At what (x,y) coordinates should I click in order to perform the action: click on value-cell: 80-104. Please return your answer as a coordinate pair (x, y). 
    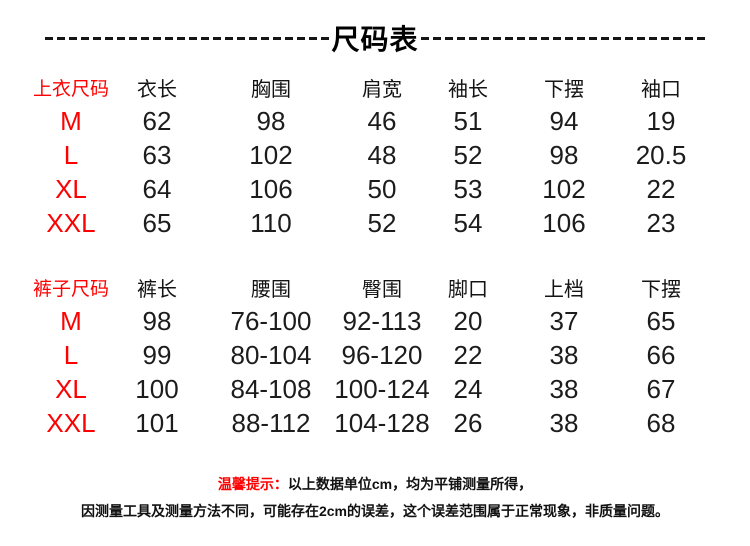
    Looking at the image, I should click on (271, 354).